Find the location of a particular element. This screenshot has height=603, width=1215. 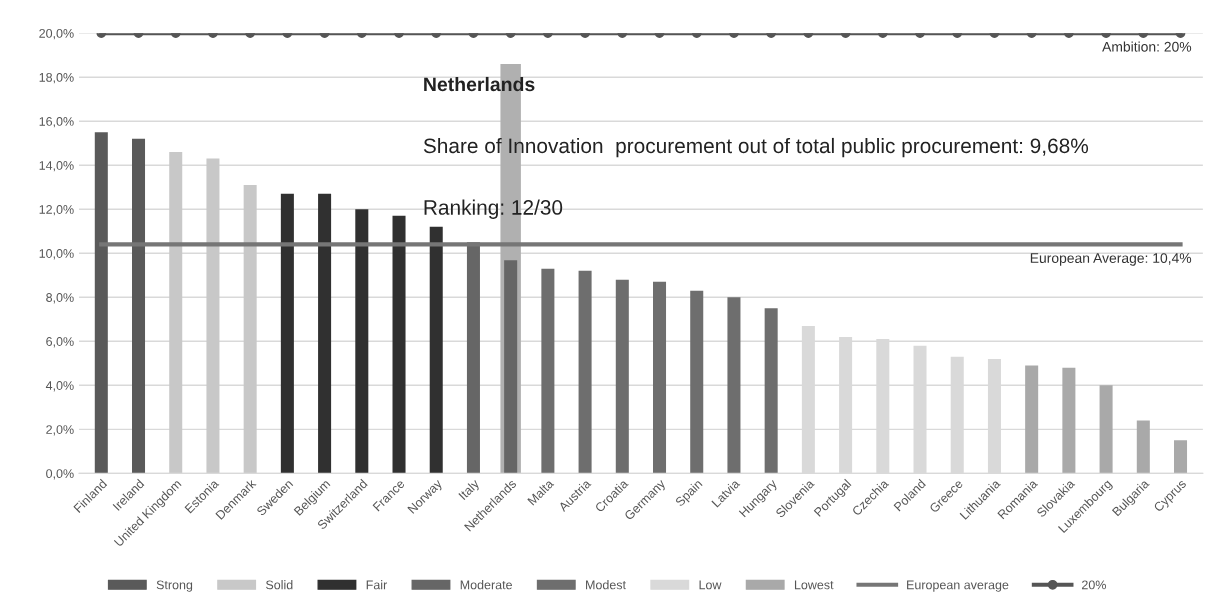

y-tick-label: 2,0% is located at coordinates (60, 430).